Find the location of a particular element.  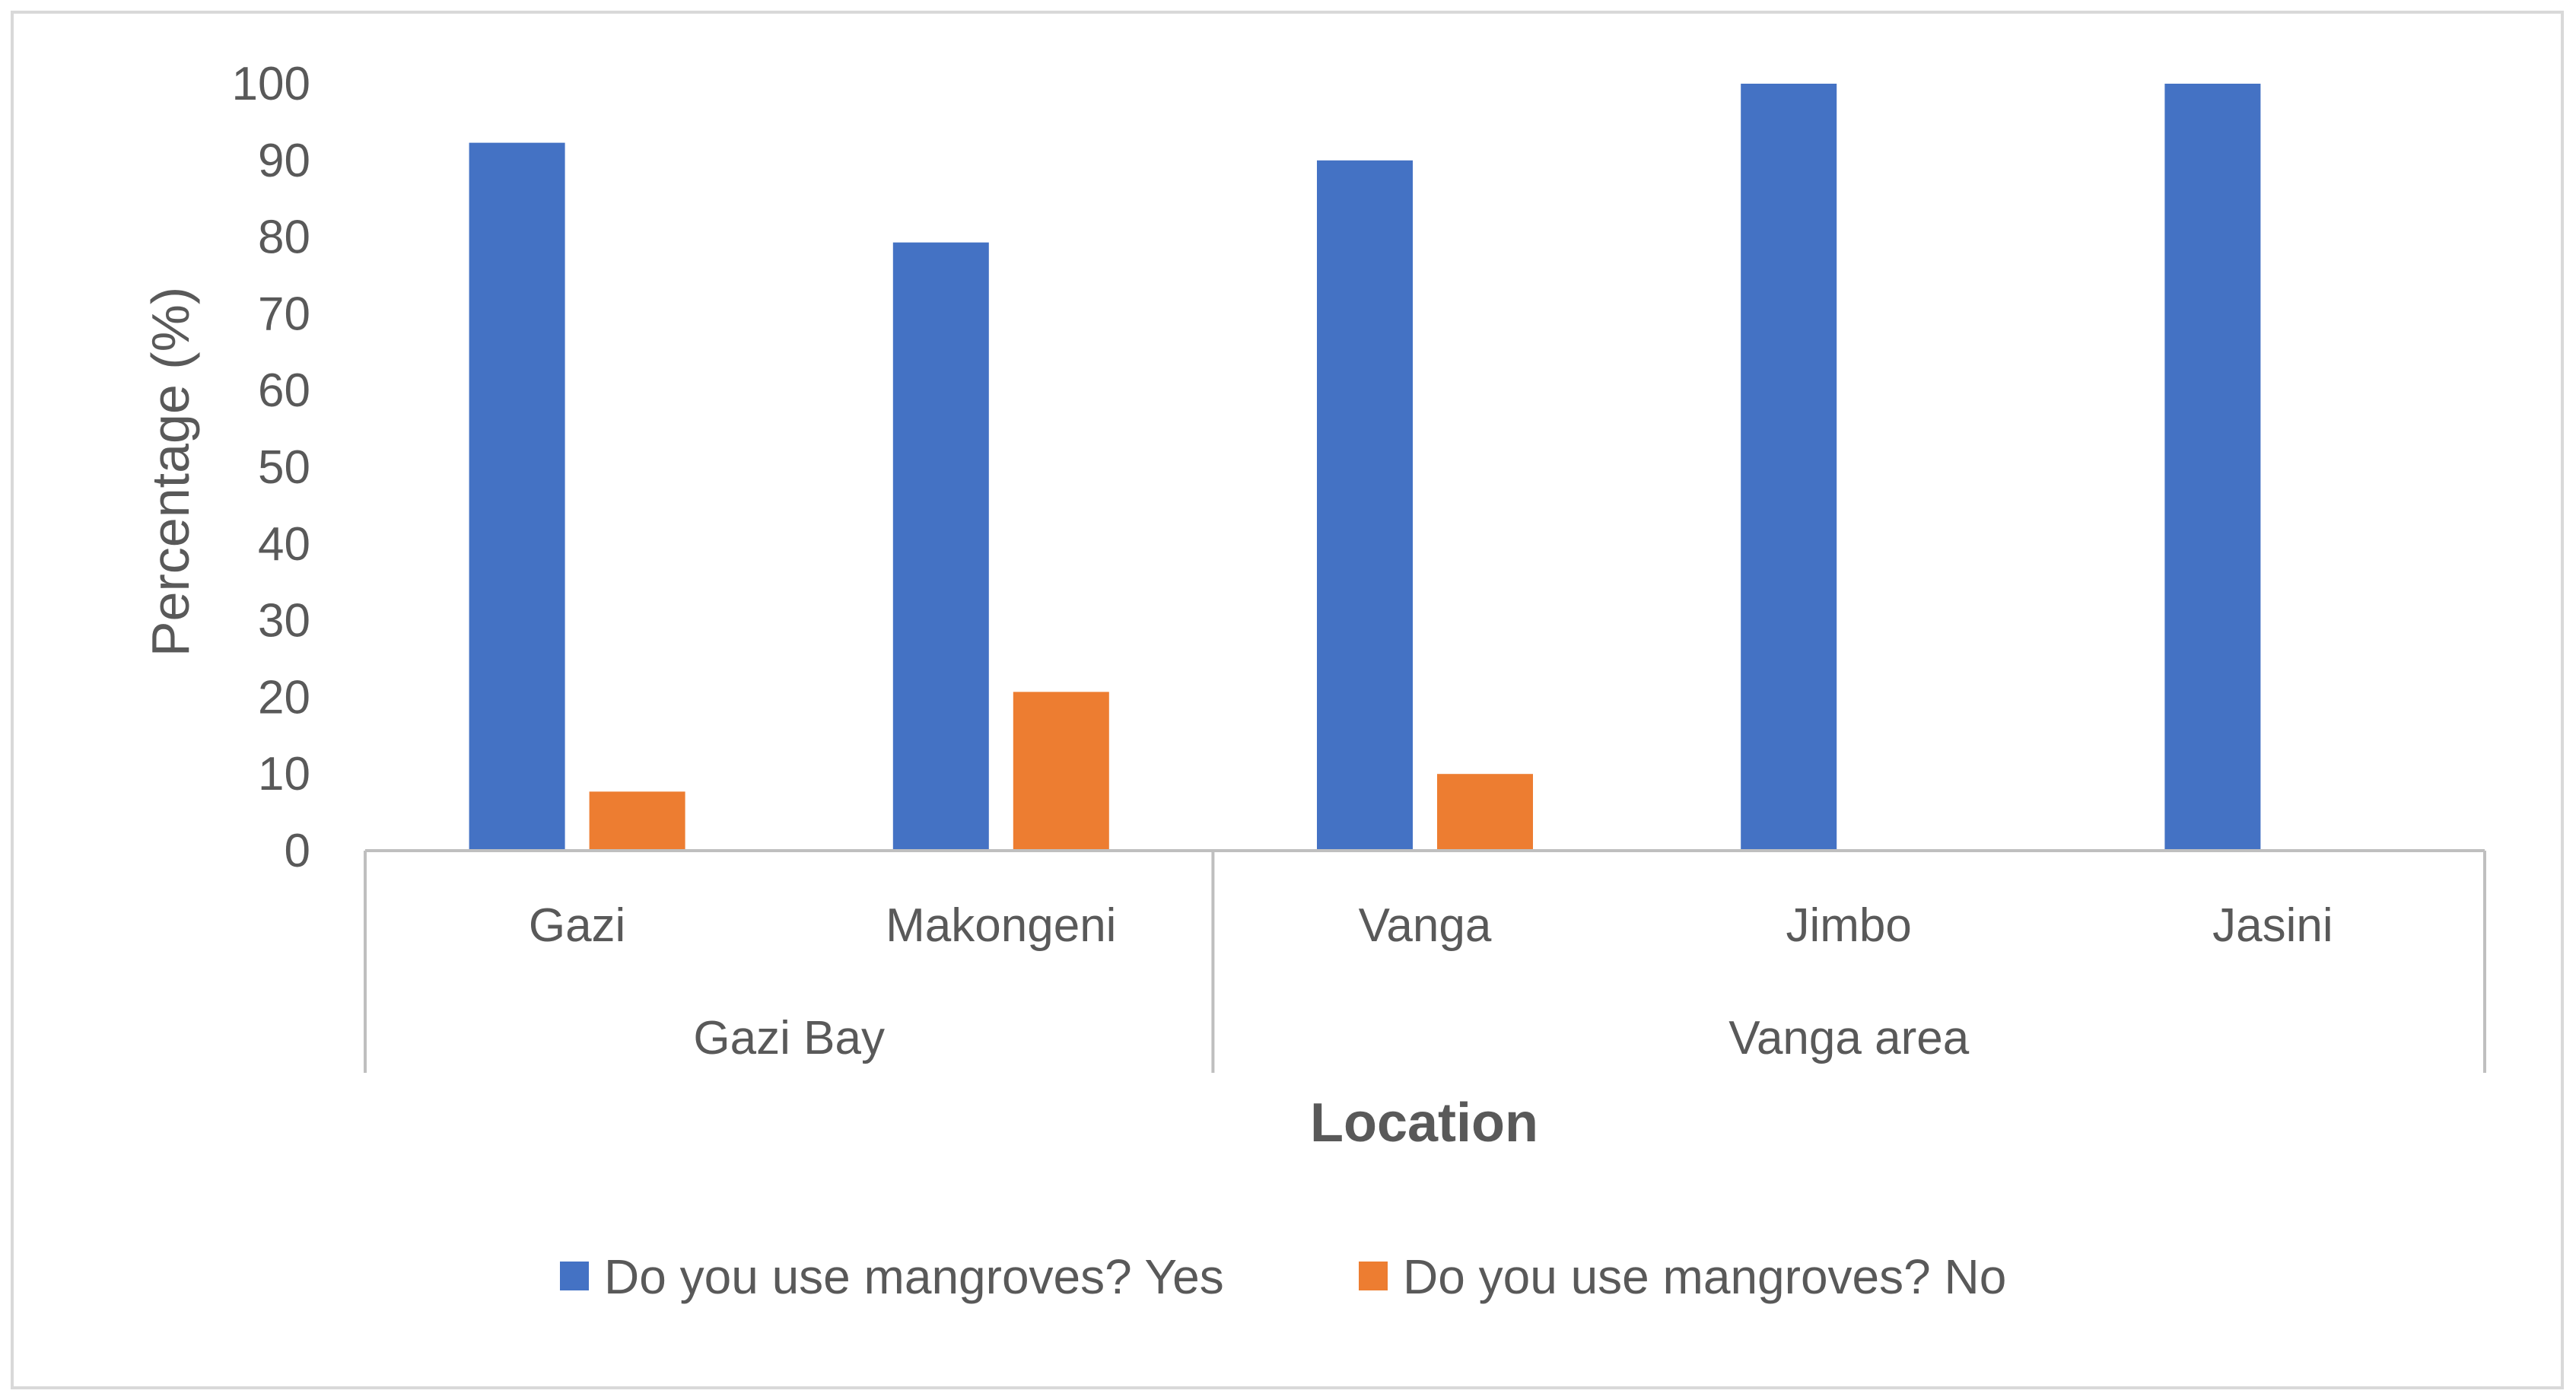

legend-label: Do you use mangroves? No is located at coordinates (1704, 1276).